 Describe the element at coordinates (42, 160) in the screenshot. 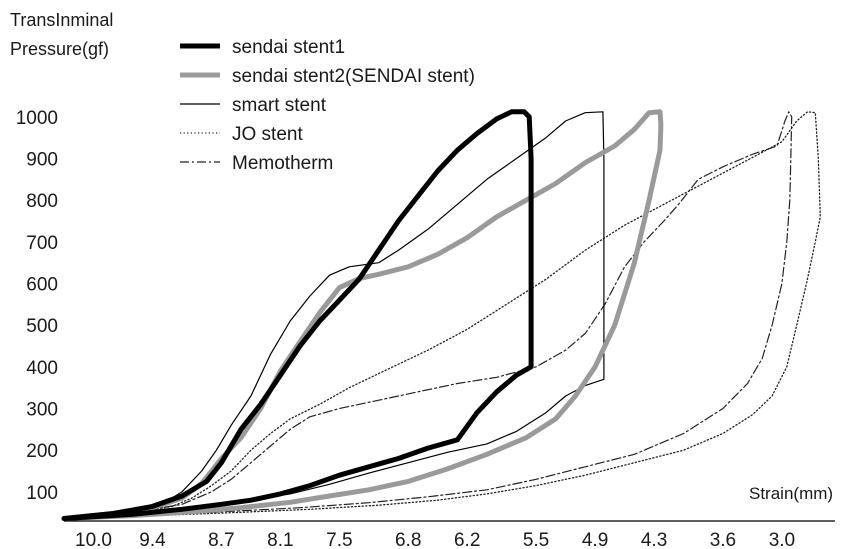

I see `y-tick-label: 900` at that location.